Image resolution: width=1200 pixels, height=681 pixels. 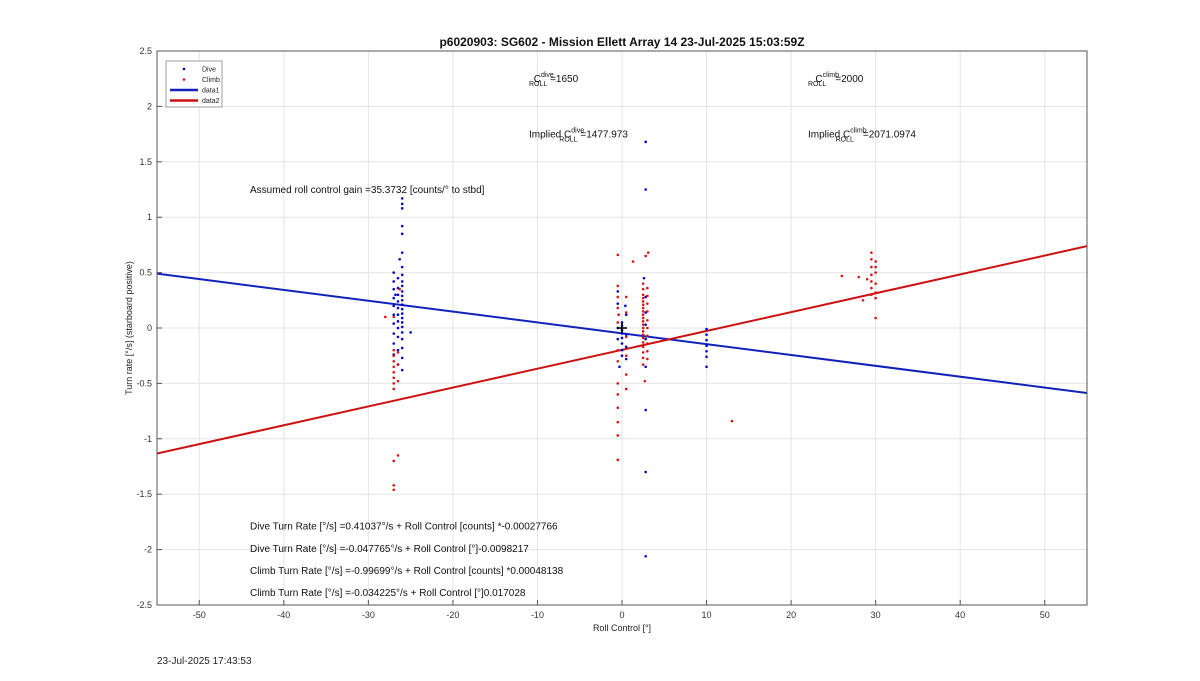 What do you see at coordinates (149, 328) in the screenshot?
I see `y-tick-label: 0` at bounding box center [149, 328].